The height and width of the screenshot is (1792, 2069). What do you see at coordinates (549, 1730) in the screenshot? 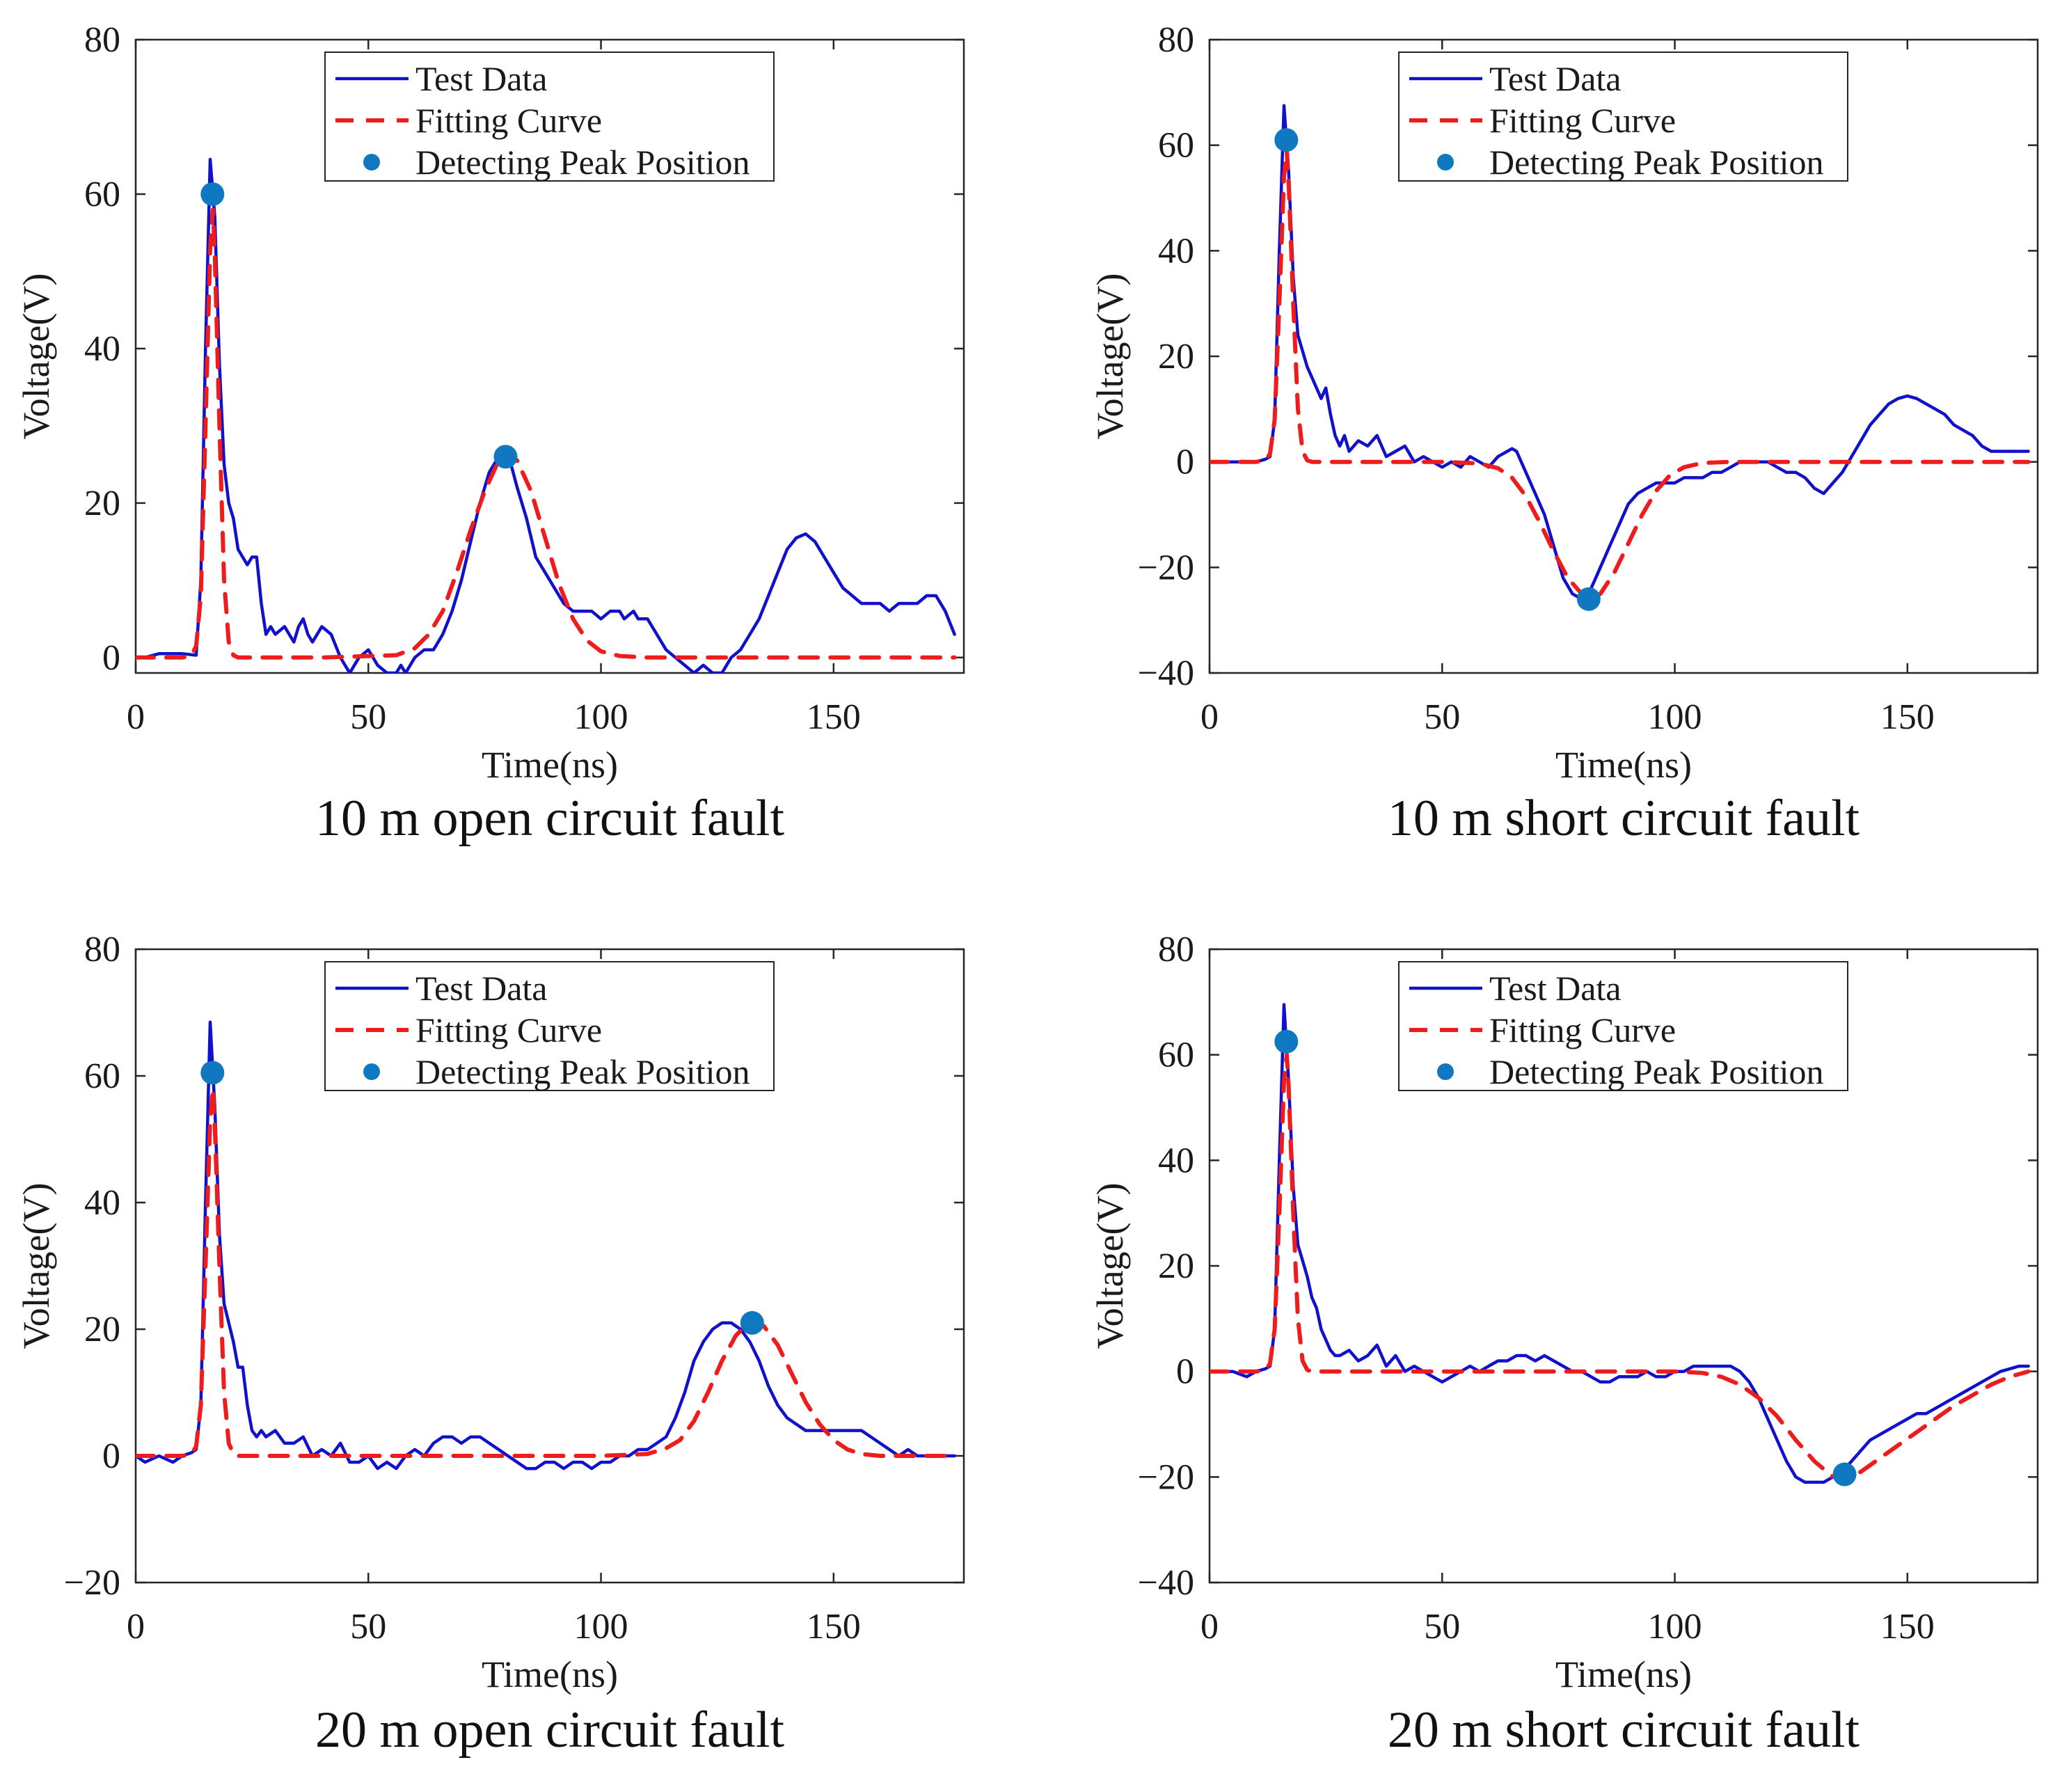
I see `panel-caption: 20 m open circuit fault` at bounding box center [549, 1730].